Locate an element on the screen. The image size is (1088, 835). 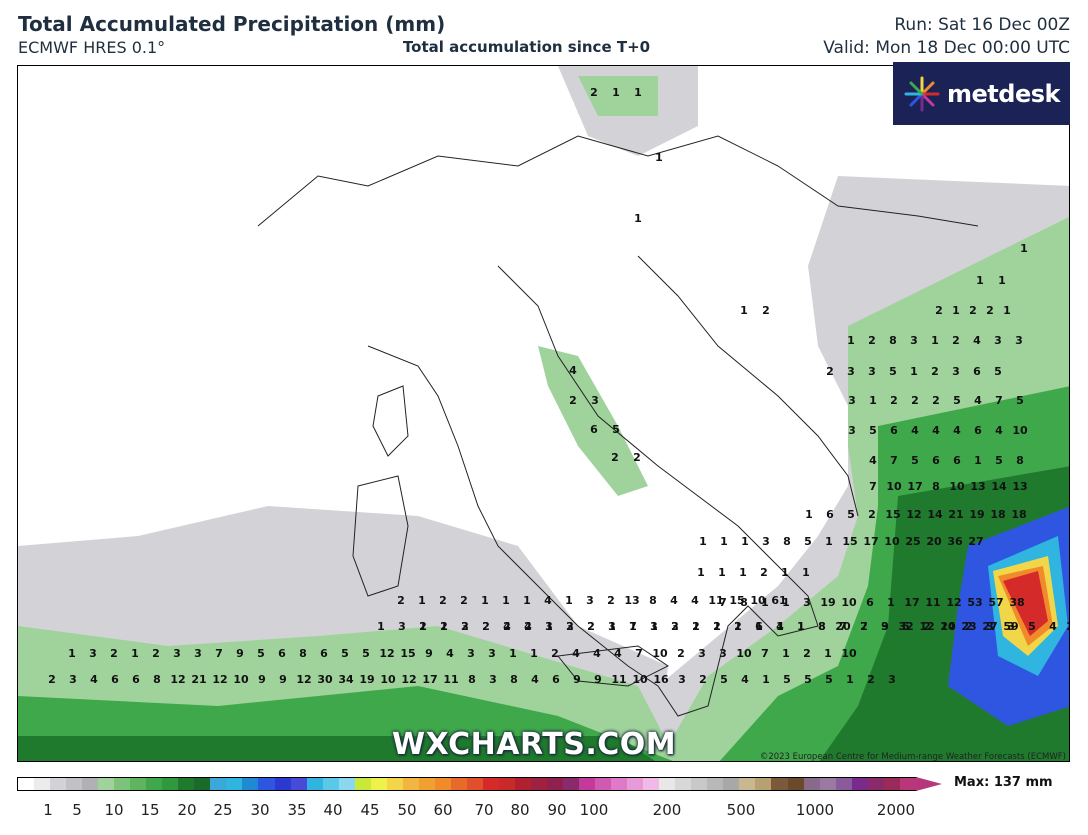
precip-value-label: 12 is located at coordinates (219, 679).